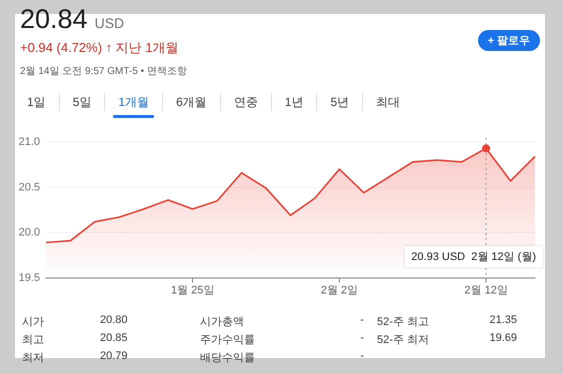  What do you see at coordinates (114, 356) in the screenshot?
I see `text: 20.79` at bounding box center [114, 356].